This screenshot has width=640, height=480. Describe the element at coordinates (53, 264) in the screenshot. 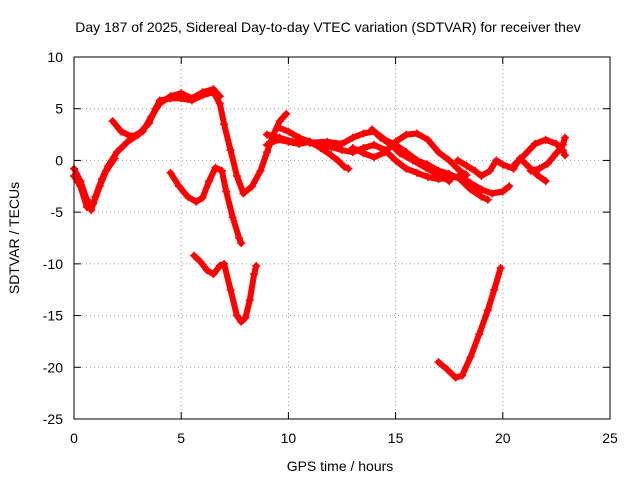

I see `y-tick-label: -10` at that location.